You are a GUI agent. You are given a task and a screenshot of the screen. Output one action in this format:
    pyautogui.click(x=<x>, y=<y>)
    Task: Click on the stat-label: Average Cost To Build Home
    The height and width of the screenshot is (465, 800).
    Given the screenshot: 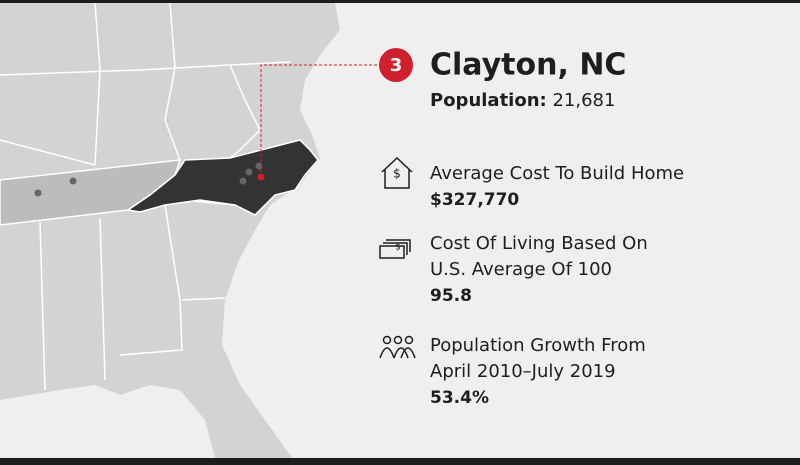 What is the action you would take?
    pyautogui.click(x=557, y=173)
    